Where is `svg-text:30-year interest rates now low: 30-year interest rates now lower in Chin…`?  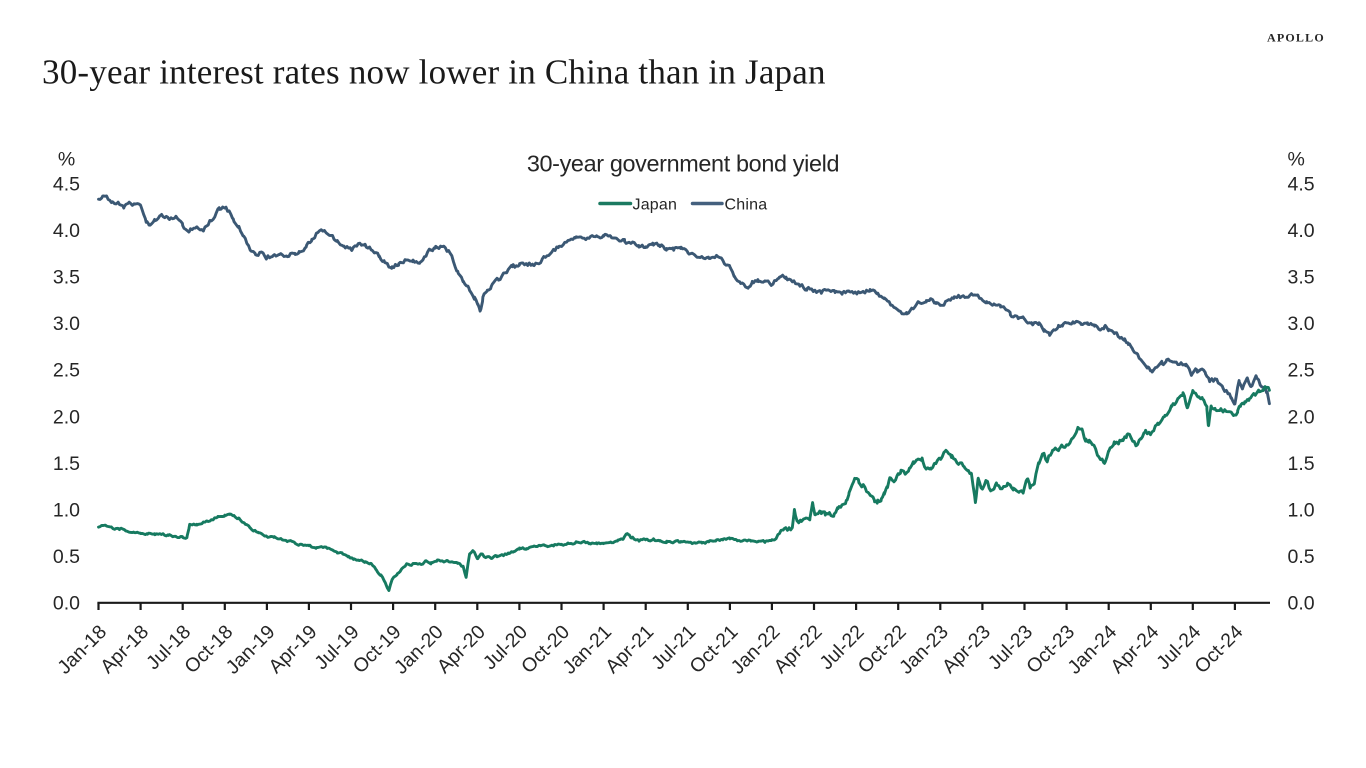 svg-text:30-year interest rates now low: 30-year interest rates now lower in Chin… is located at coordinates (434, 72).